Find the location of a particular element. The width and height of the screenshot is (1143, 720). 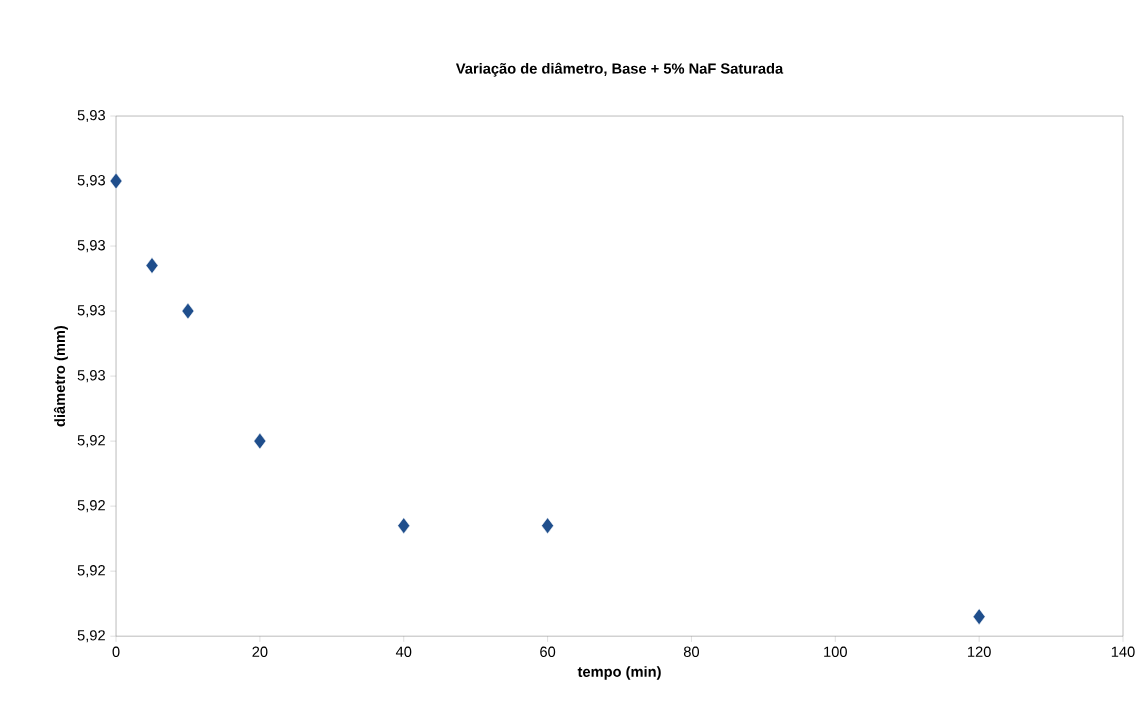

x-axis-title: tempo (min) is located at coordinates (619, 673).